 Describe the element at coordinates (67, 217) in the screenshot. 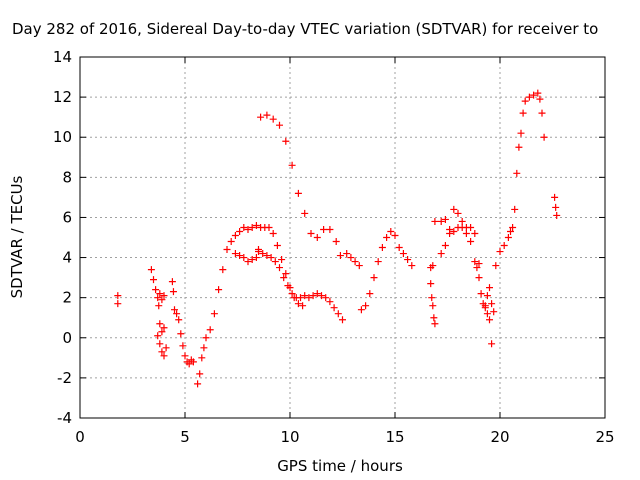

I see `y-tick-label: 6` at that location.